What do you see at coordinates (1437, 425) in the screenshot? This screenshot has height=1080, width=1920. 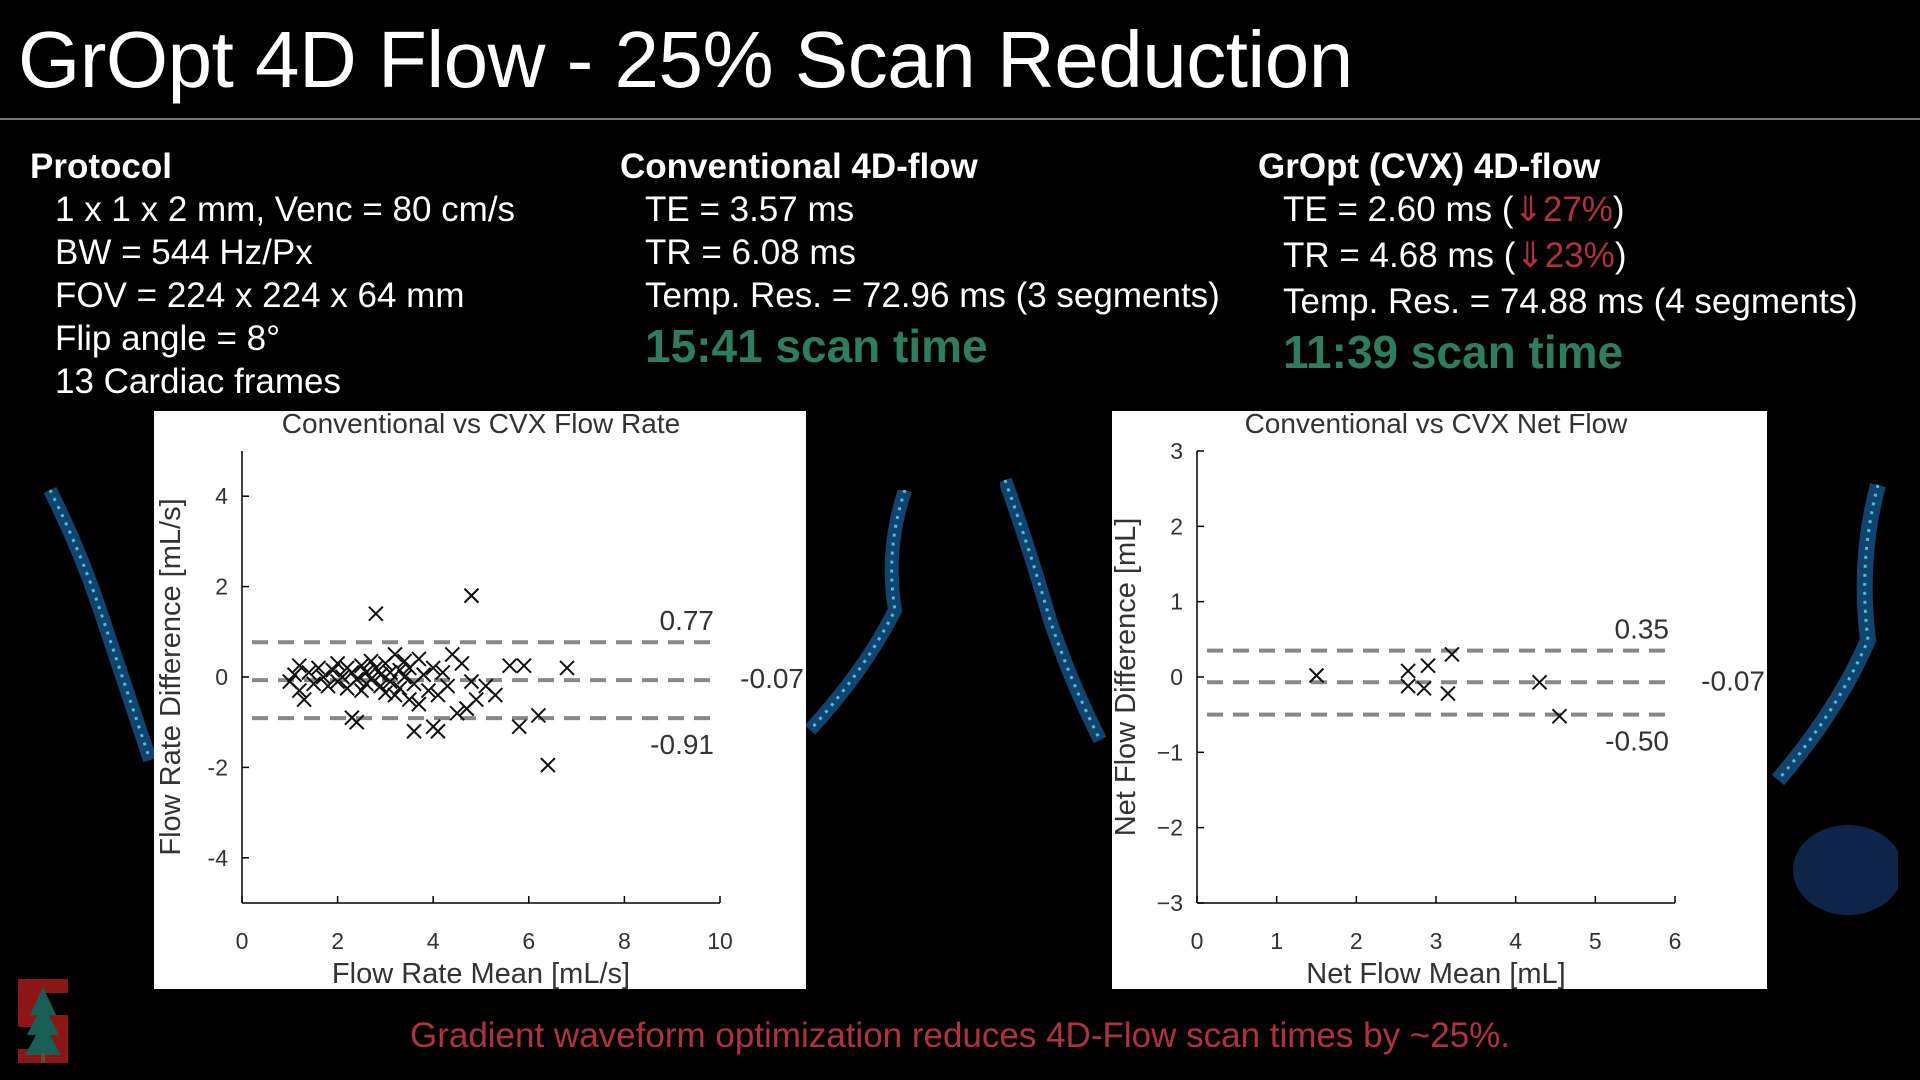 I see `chart-title: Conventional vs CVX Net Flow` at bounding box center [1437, 425].